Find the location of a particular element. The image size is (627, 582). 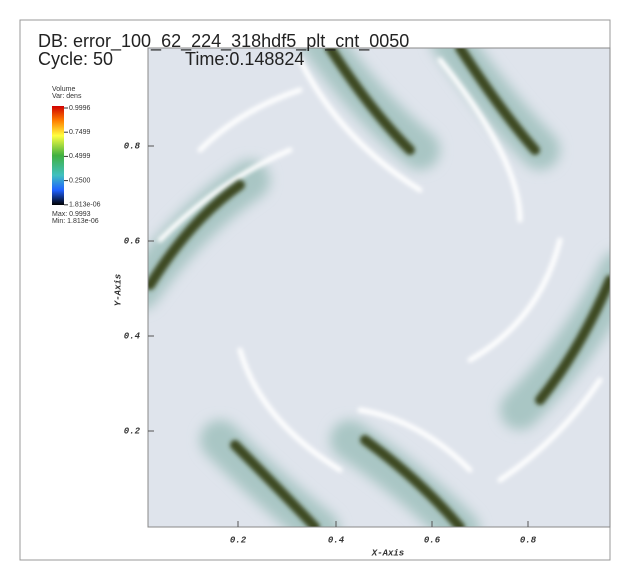

legend-name: Volume is located at coordinates (63, 89).